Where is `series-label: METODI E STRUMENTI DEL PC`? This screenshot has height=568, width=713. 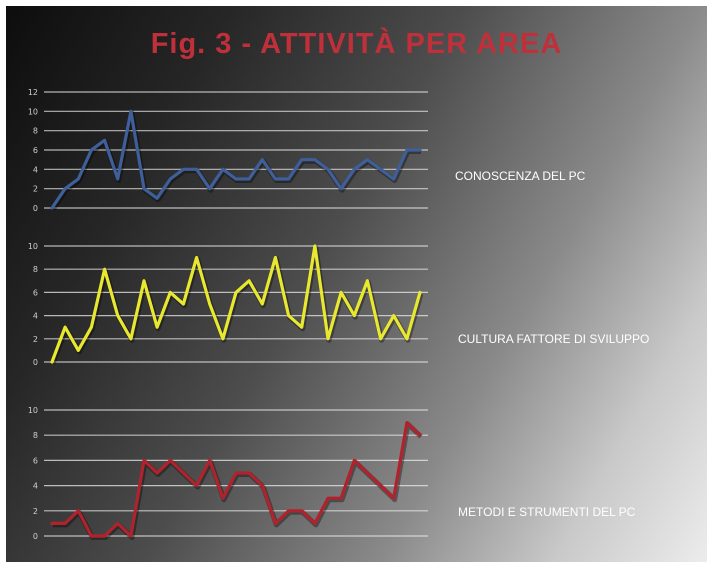 series-label: METODI E STRUMENTI DEL PC is located at coordinates (547, 512).